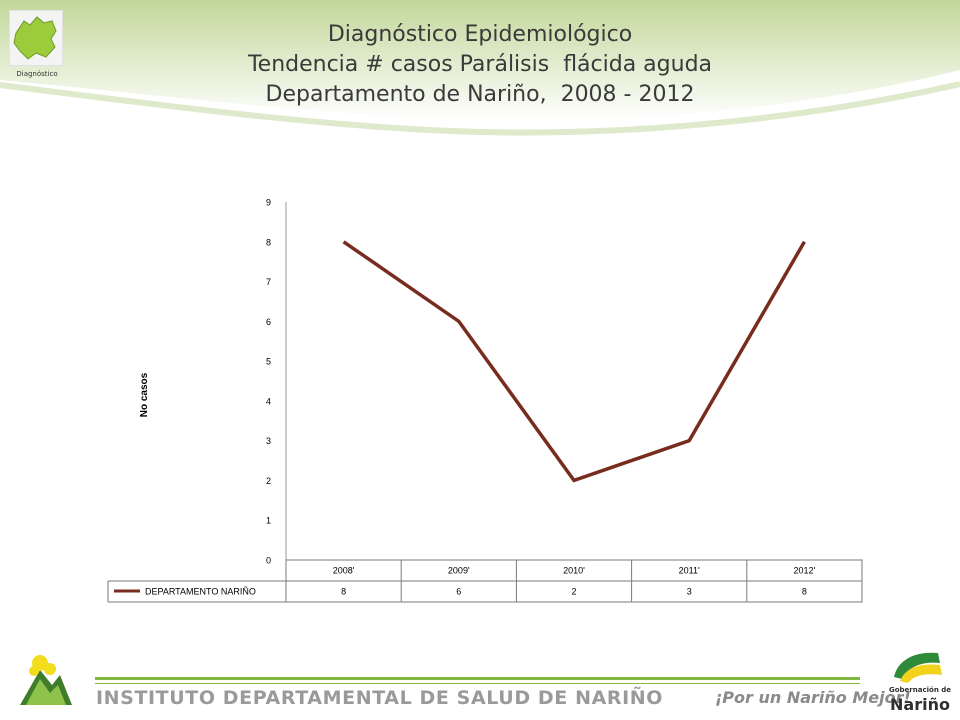 The width and height of the screenshot is (960, 720). Describe the element at coordinates (805, 571) in the screenshot. I see `x-category-label: 2012'` at that location.